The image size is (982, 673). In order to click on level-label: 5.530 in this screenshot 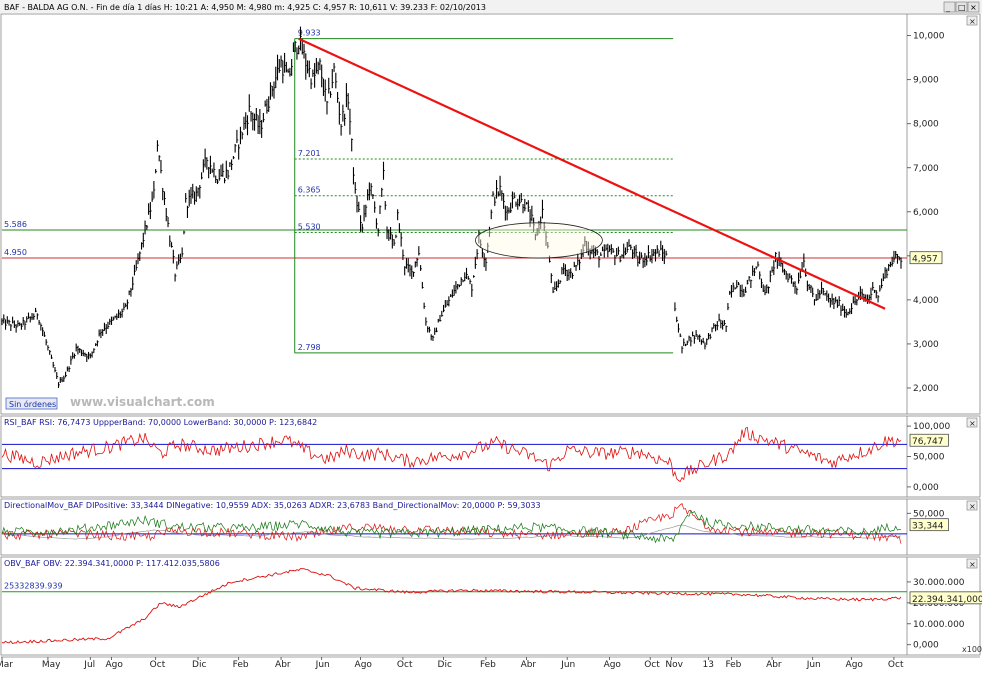, I will do `click(309, 226)`.